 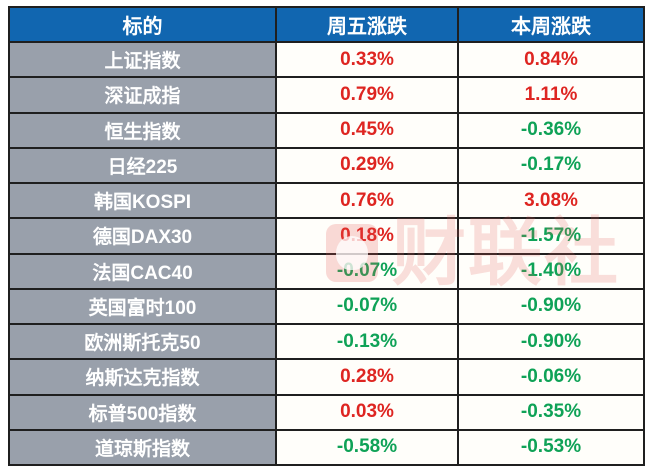 What do you see at coordinates (551, 24) in the screenshot?
I see `header-week-change: 本周涨跌` at bounding box center [551, 24].